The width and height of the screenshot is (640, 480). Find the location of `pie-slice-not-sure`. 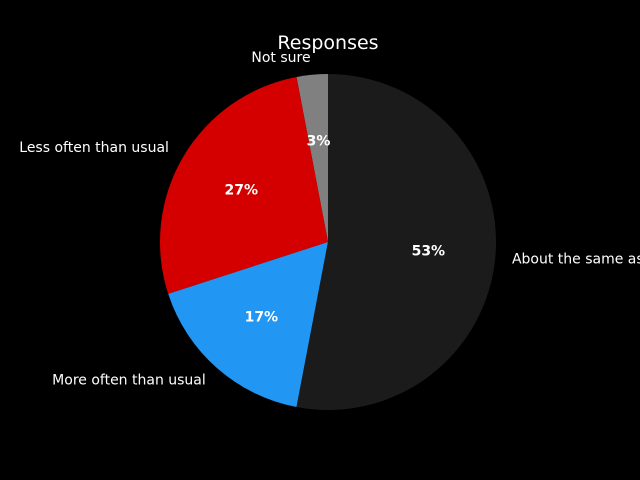

pie-slice-not-sure is located at coordinates (312, 158).